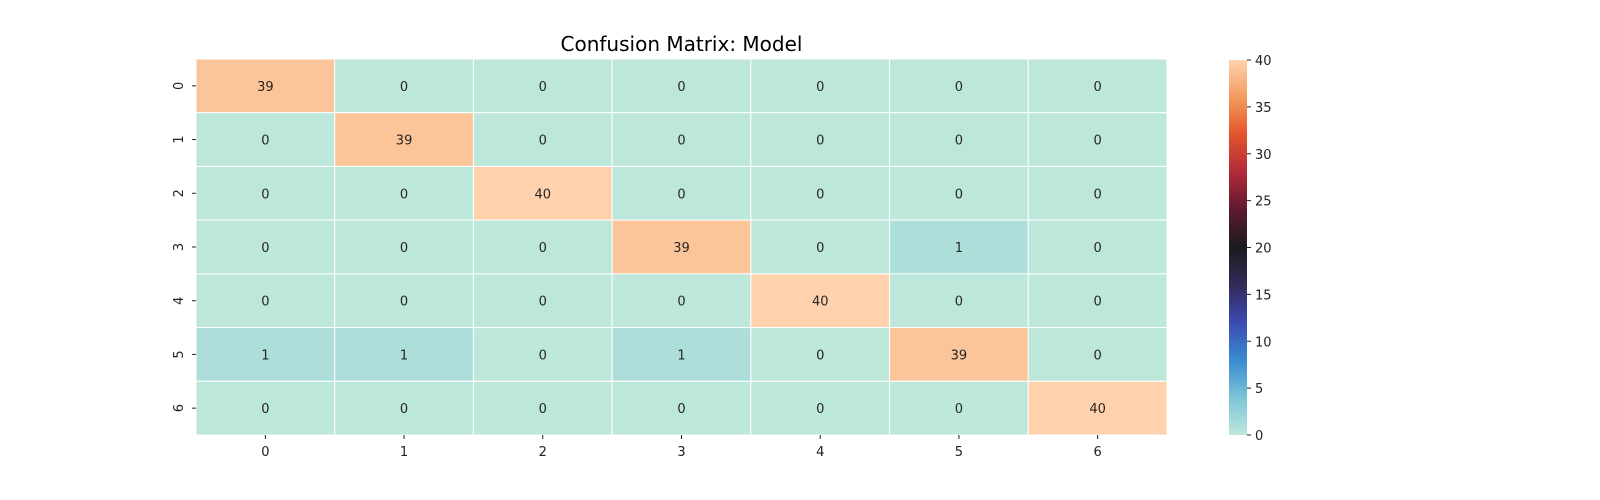  I want to click on colorbar-gradient, so click(1238, 247).